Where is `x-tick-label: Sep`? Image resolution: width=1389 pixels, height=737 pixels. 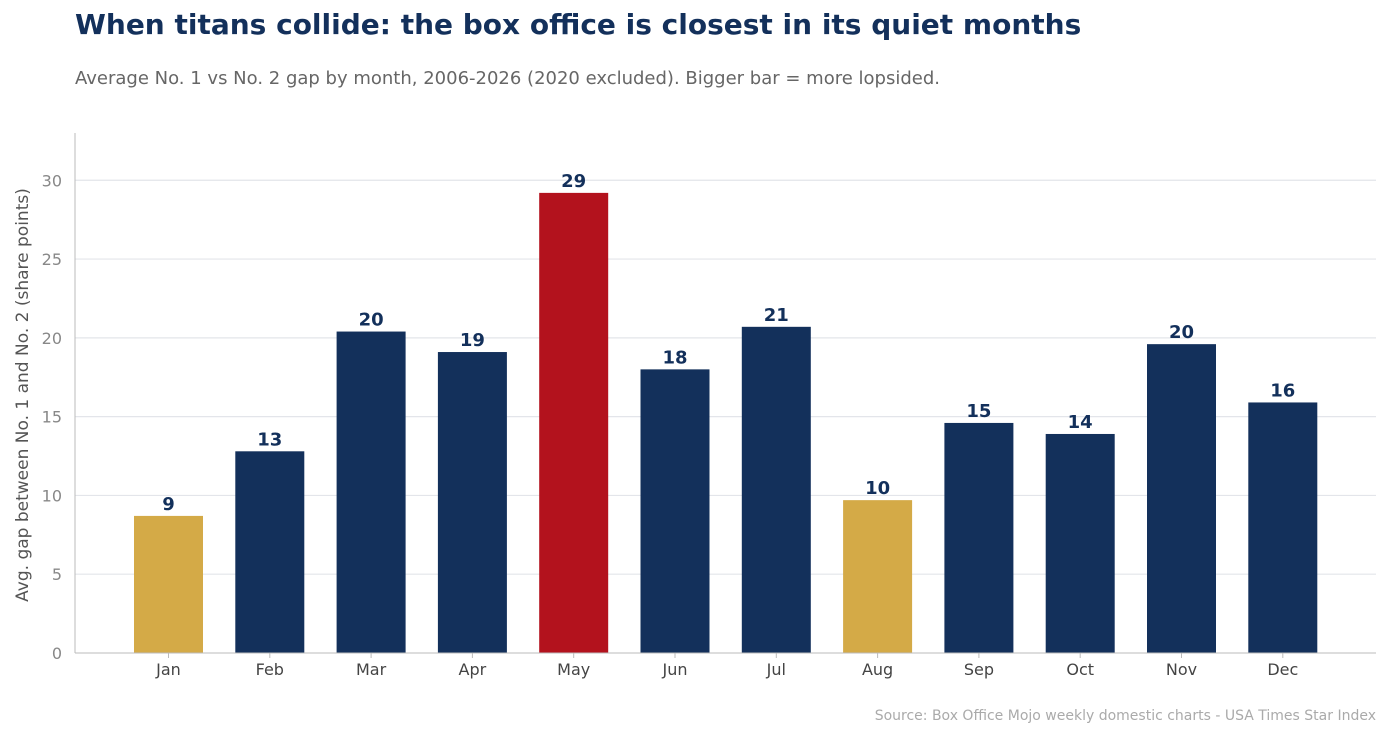
x-tick-label: Sep is located at coordinates (979, 669).